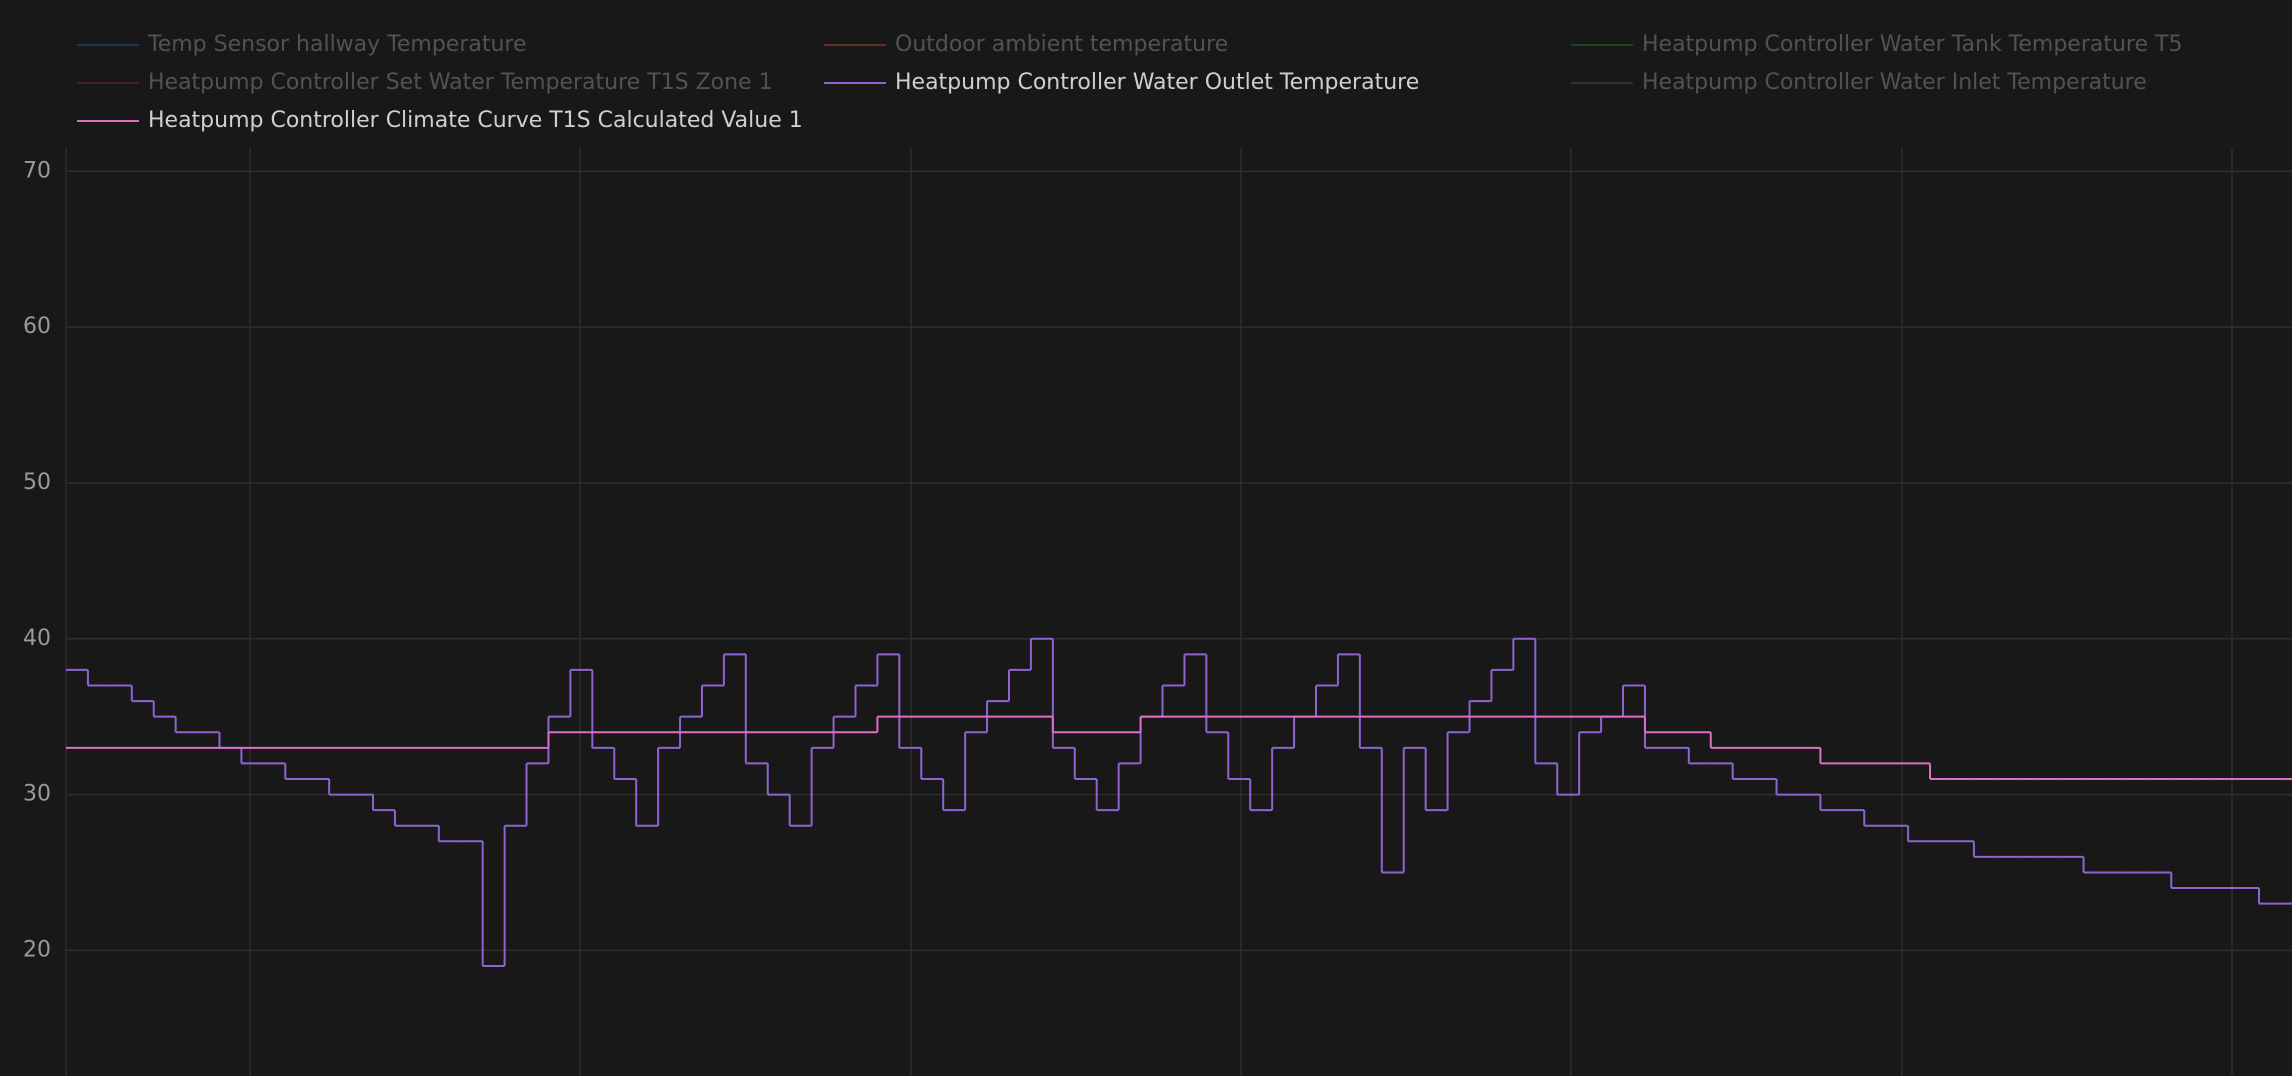 The width and height of the screenshot is (2292, 1076). What do you see at coordinates (1179, 747) in the screenshot?
I see `series` at bounding box center [1179, 747].